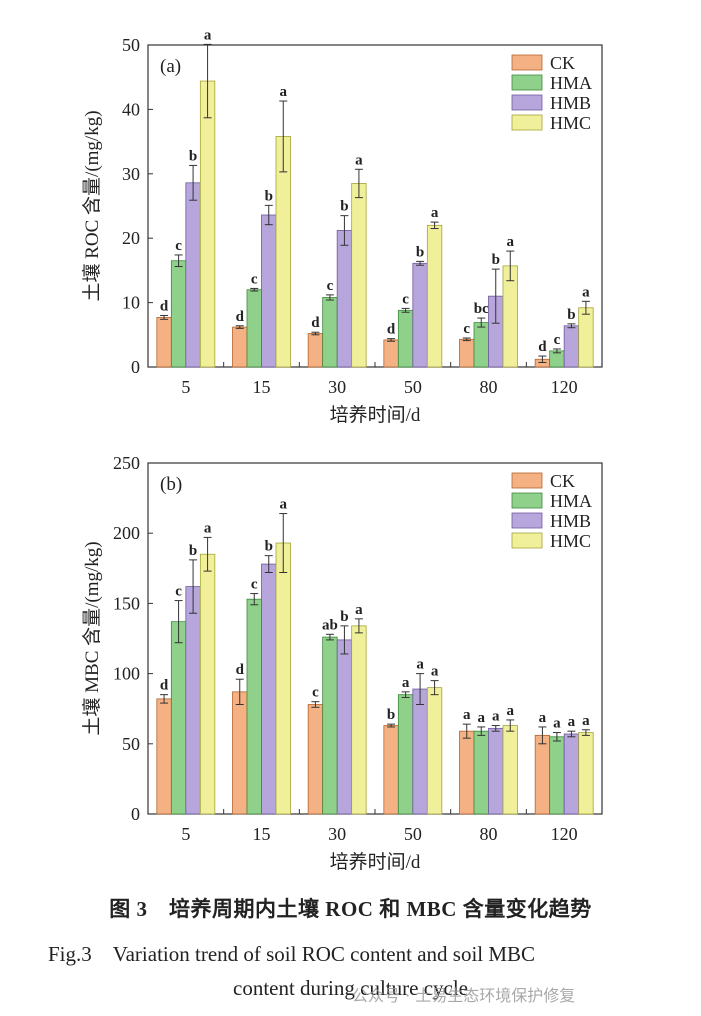 This screenshot has height=1016, width=701. I want to click on x-tick-label: 15, so click(262, 387).